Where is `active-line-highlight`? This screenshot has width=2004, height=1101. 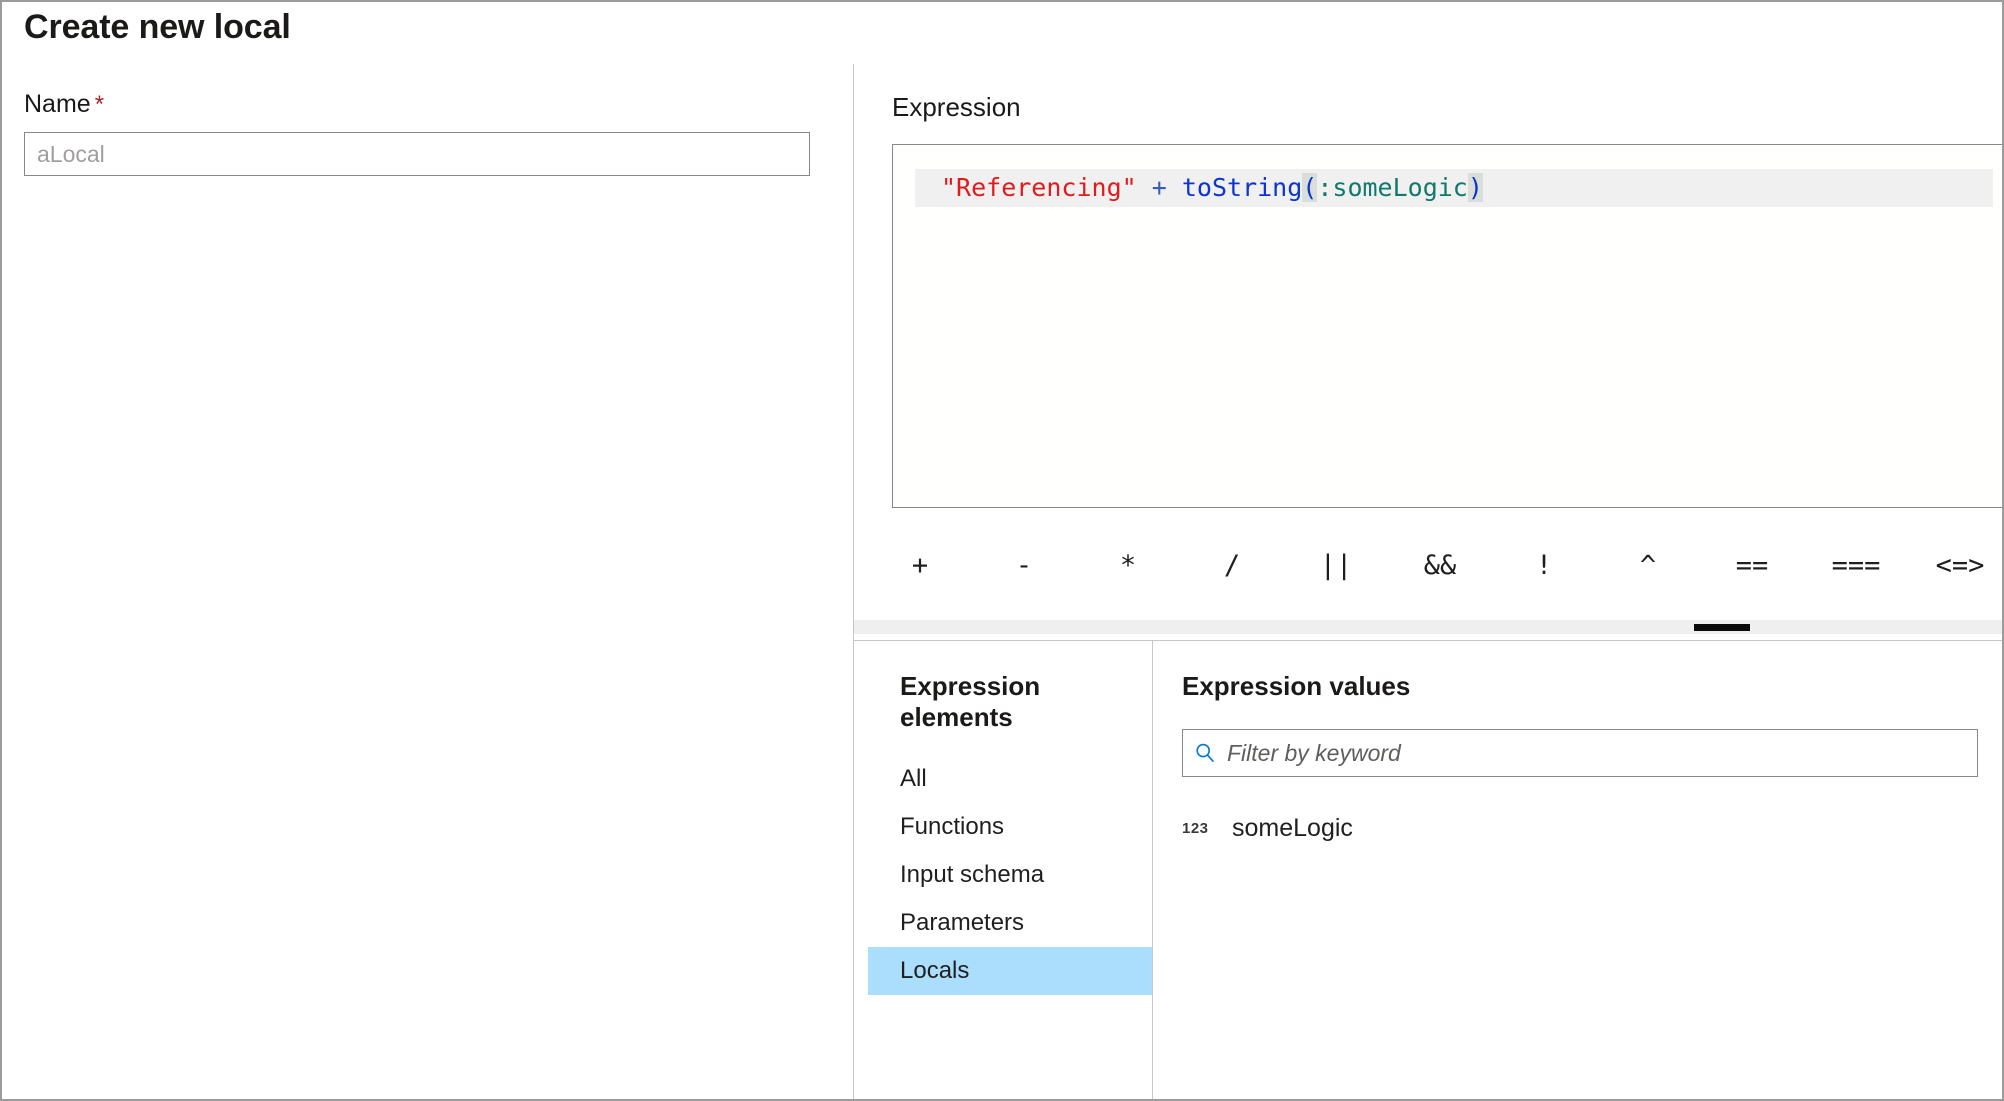
active-line-highlight is located at coordinates (1454, 188).